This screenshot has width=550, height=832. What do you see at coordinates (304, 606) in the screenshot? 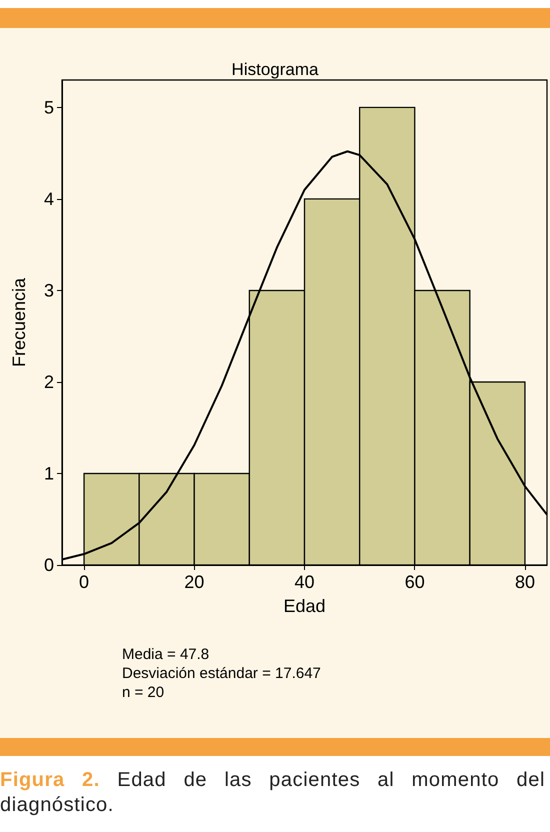
I see `x-axis-title: Edad` at bounding box center [304, 606].